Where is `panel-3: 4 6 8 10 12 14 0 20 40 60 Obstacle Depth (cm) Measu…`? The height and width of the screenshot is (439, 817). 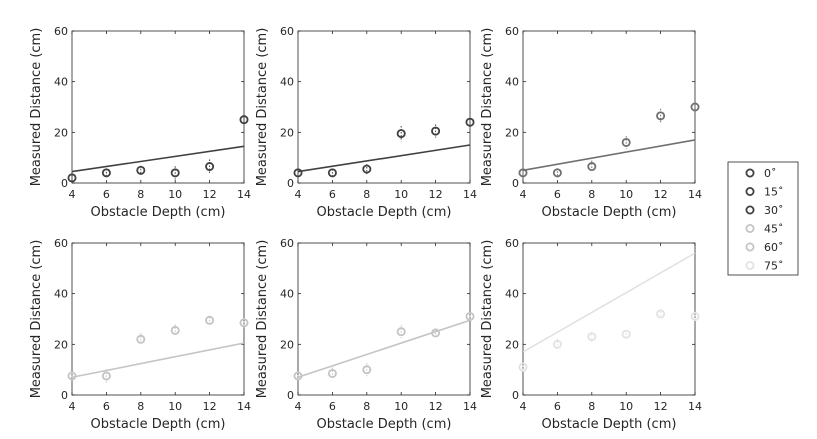 panel-3: 4 6 8 10 12 14 0 20 40 60 Obstacle Depth (cm) Measu… is located at coordinates (591, 122).